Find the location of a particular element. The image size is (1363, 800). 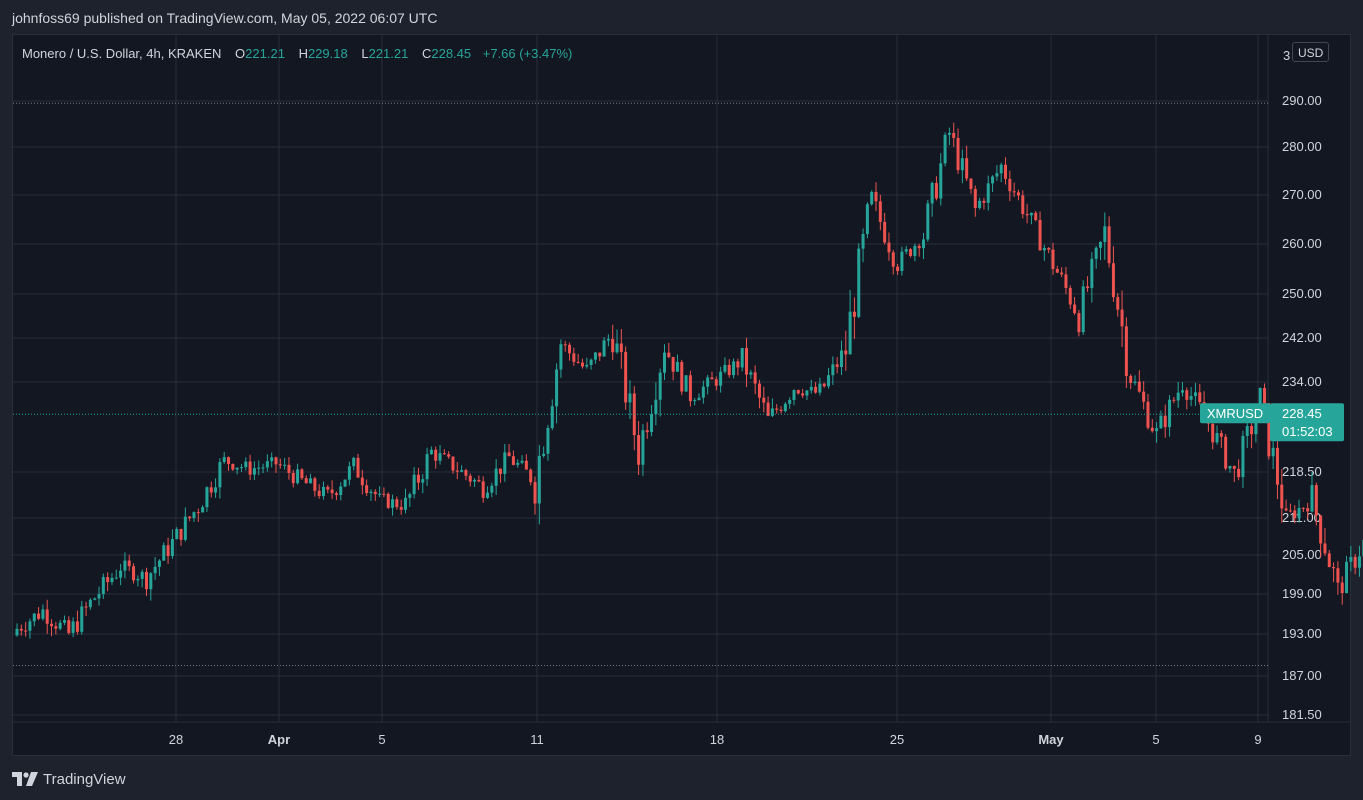

symbol-title: Monero / U.S. Dollar, 4h, KRAKEN is located at coordinates (122, 53).